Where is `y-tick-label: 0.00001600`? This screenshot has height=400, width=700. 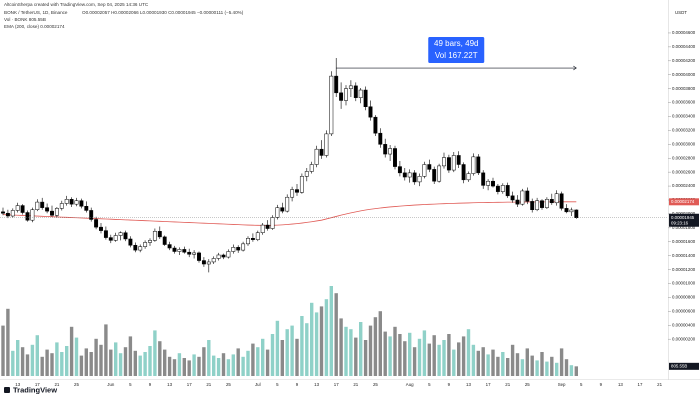
y-tick-label: 0.00001600 is located at coordinates (684, 241).